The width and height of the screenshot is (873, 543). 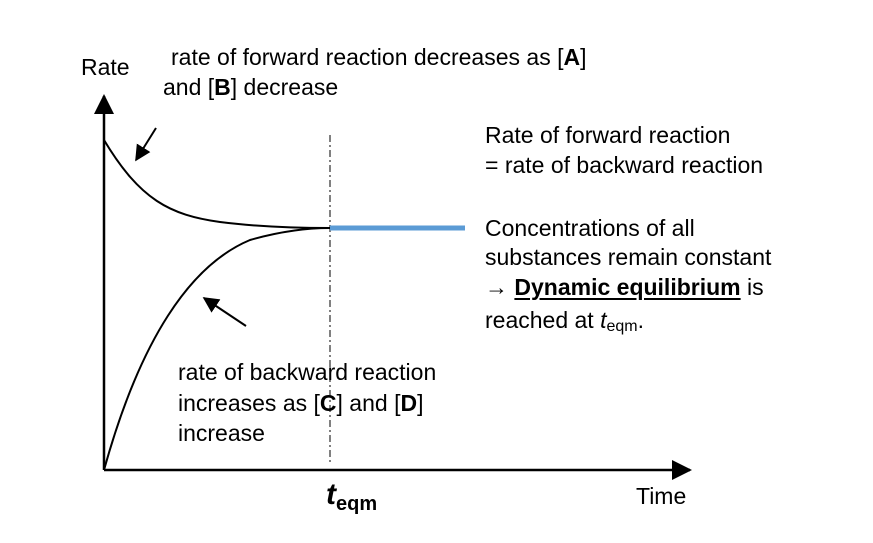 What do you see at coordinates (590, 228) in the screenshot?
I see `equilibrium-line1: Concentrations of all` at bounding box center [590, 228].